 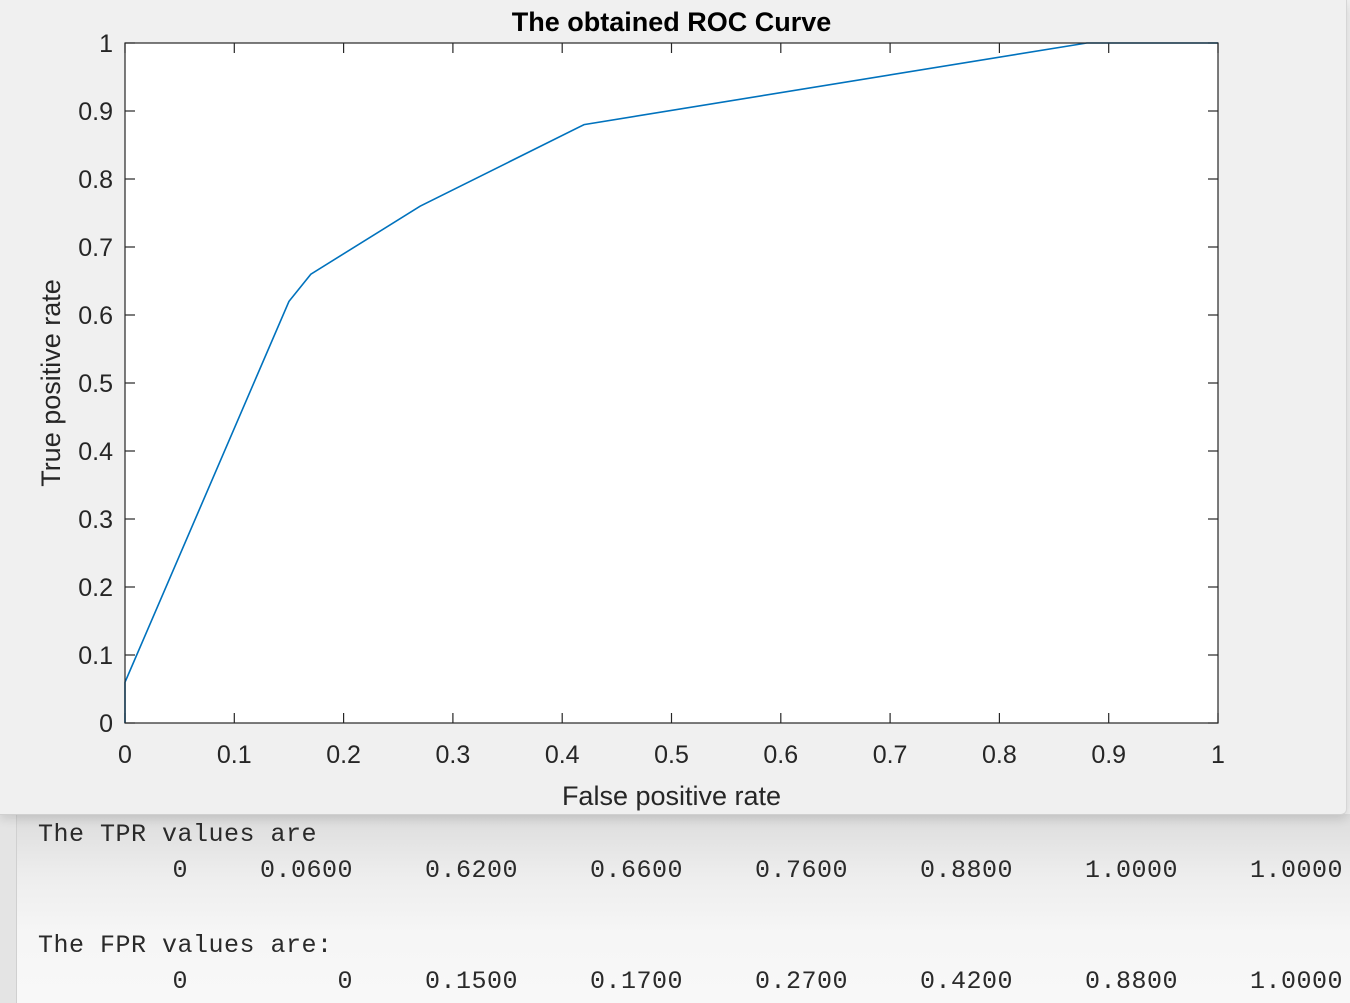 What do you see at coordinates (178, 834) in the screenshot?
I see `tpr-header: The TPR values are` at bounding box center [178, 834].